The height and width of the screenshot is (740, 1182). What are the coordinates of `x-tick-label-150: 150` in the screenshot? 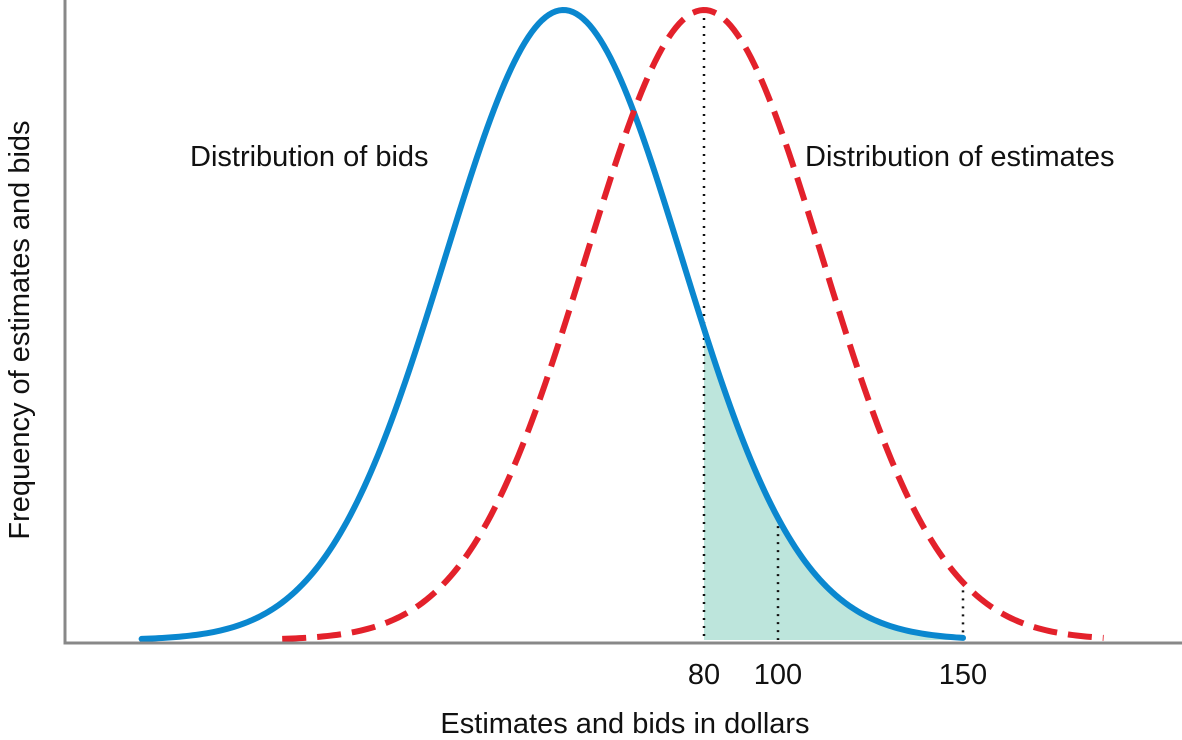 It's located at (963, 675).